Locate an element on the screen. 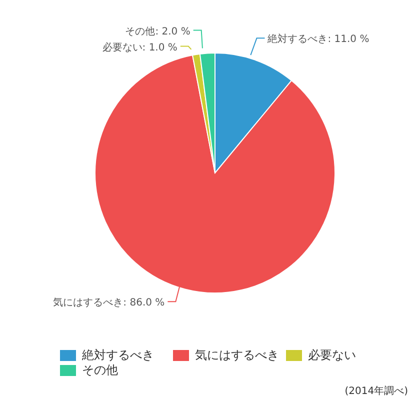 This screenshot has width=420, height=420. data-label: 絶対するべき: 11.0 % is located at coordinates (318, 39).